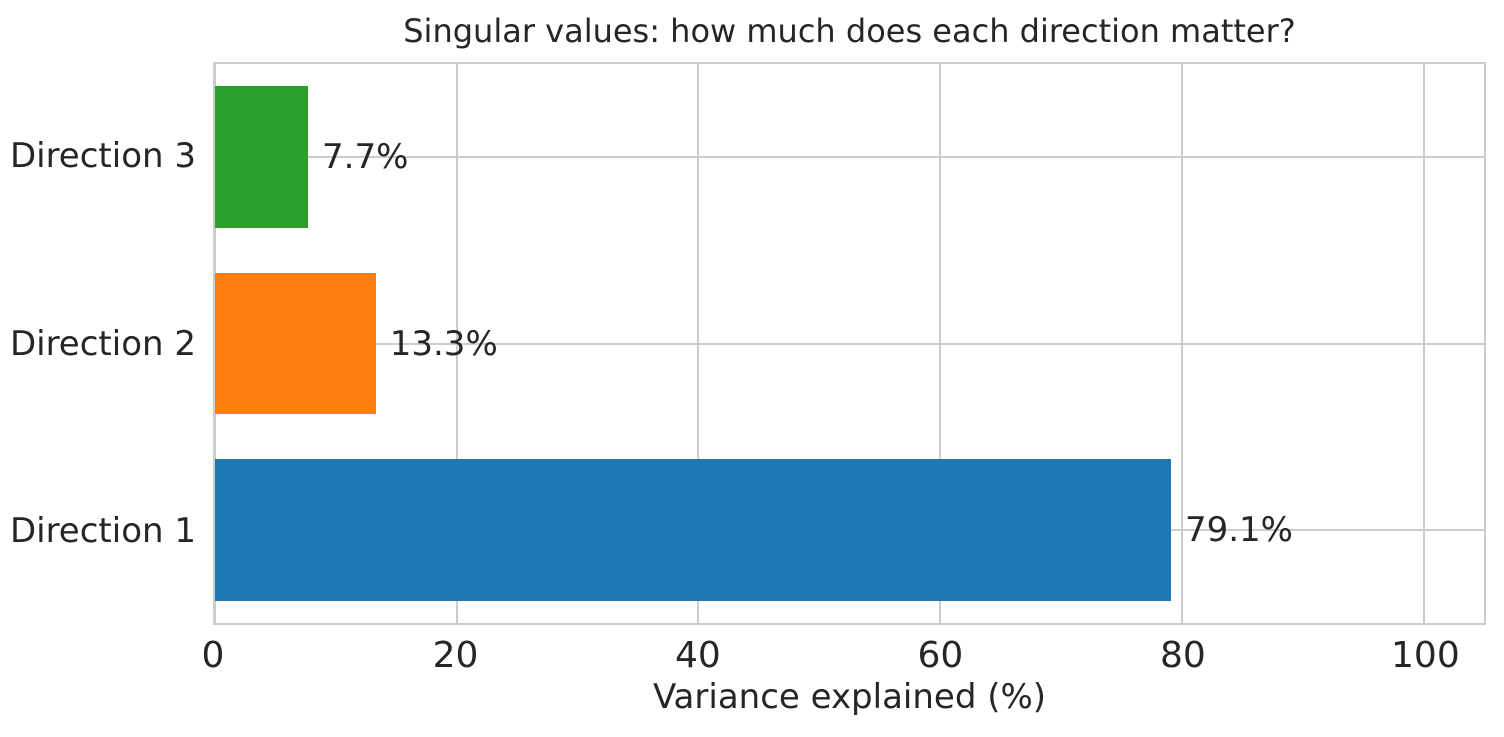 Image resolution: width=1504 pixels, height=737 pixels. What do you see at coordinates (365, 157) in the screenshot?
I see `bar-value-label: 7.7%` at bounding box center [365, 157].